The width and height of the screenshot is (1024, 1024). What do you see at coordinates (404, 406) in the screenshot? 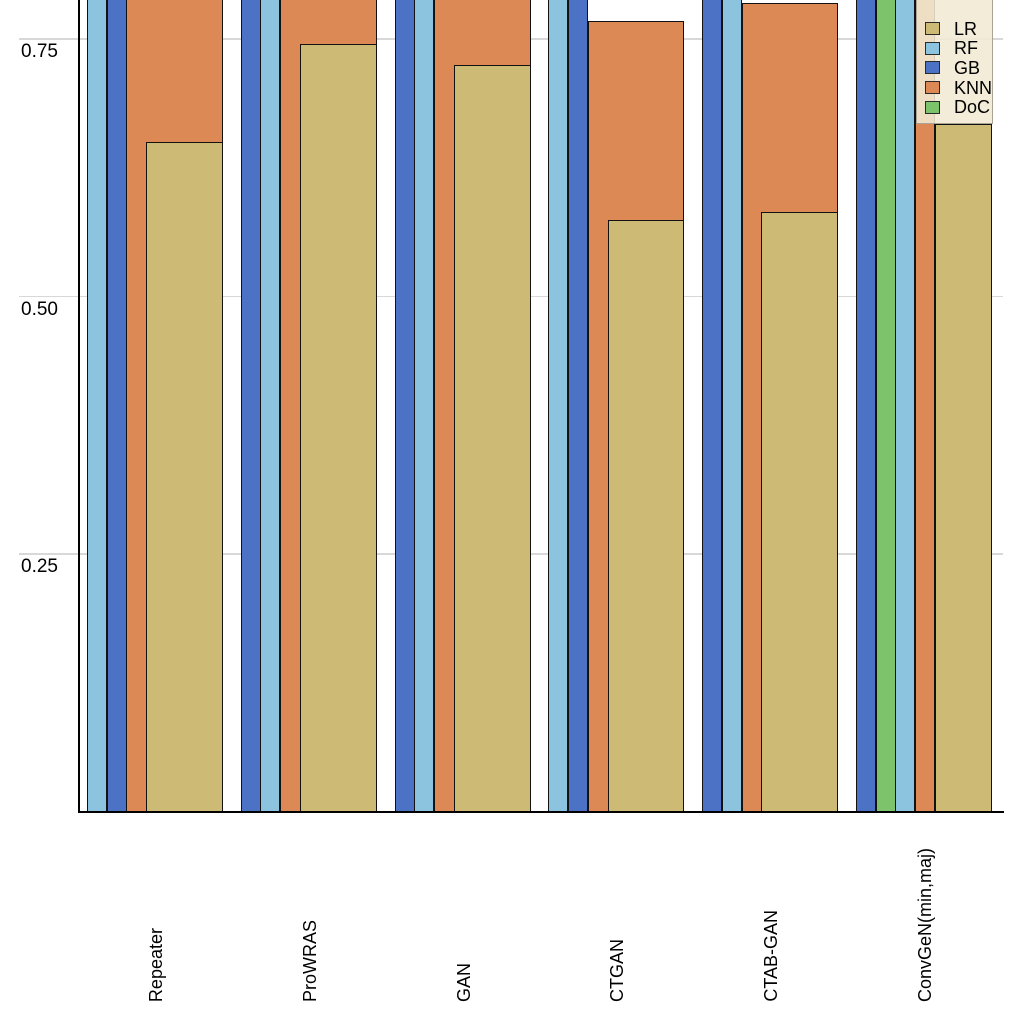
I see `bar-GB-GAN` at bounding box center [404, 406].